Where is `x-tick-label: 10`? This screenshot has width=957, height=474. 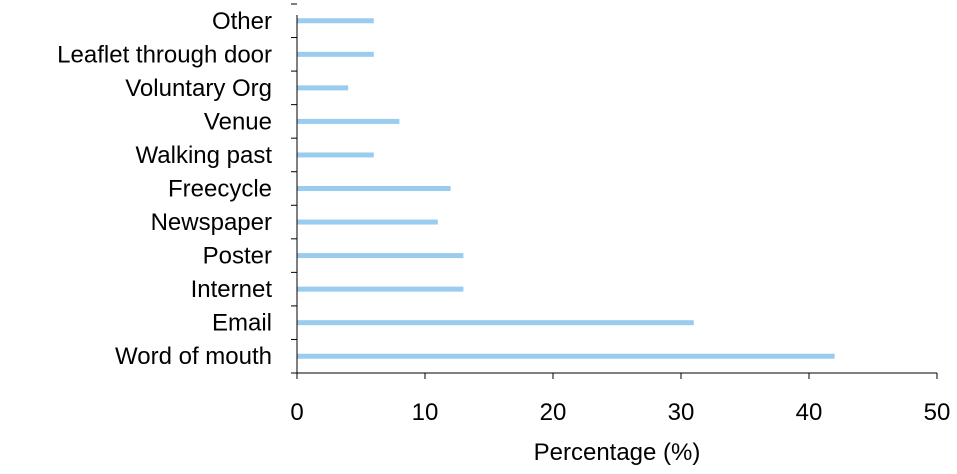
x-tick-label: 10 is located at coordinates (425, 412).